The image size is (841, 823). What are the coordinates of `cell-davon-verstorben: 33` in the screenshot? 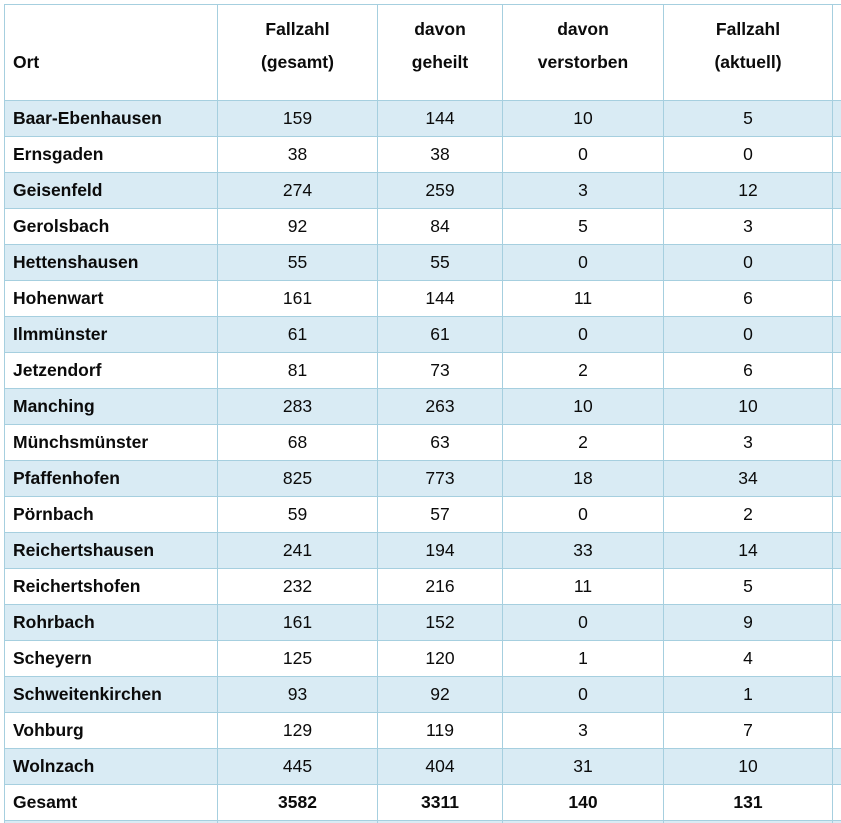 It's located at (583, 550).